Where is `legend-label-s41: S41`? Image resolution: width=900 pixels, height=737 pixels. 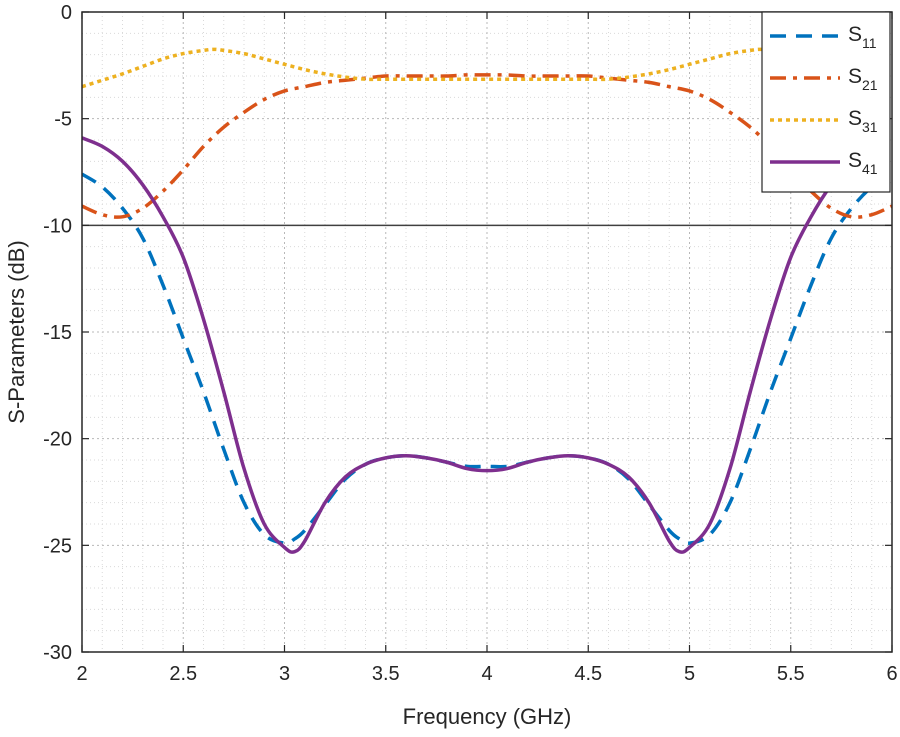
legend-label-s41: S41 is located at coordinates (863, 163).